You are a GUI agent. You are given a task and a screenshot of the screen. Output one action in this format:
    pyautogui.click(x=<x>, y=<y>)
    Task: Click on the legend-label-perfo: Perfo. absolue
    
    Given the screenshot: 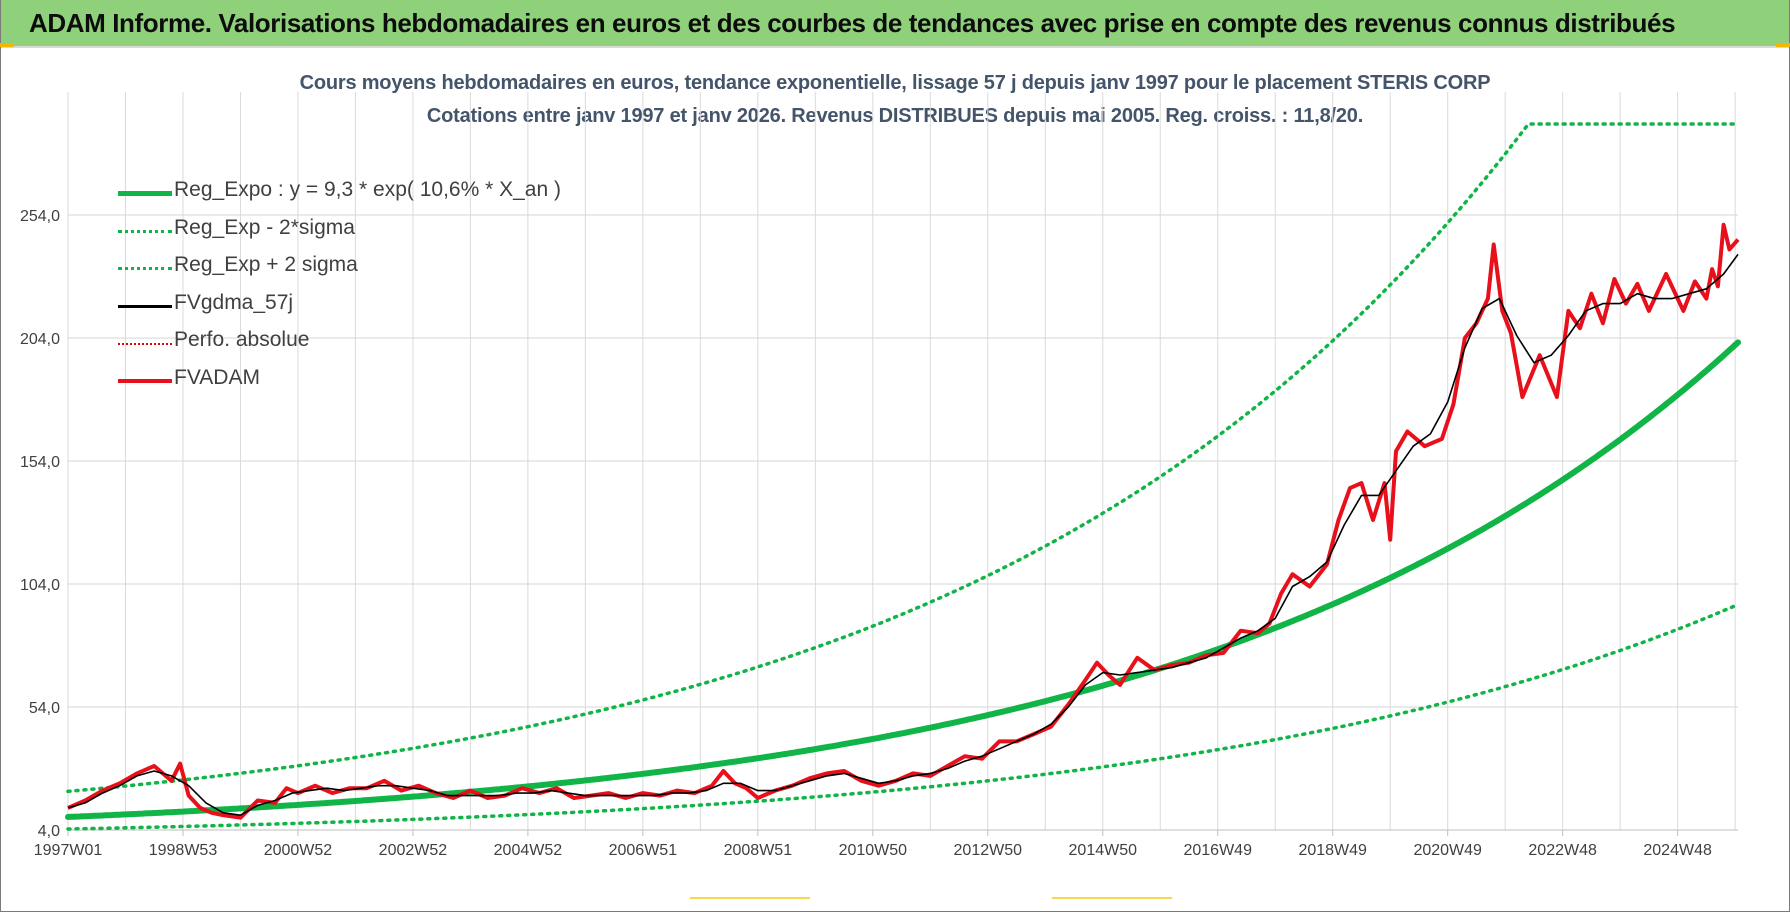 What is the action you would take?
    pyautogui.click(x=242, y=339)
    